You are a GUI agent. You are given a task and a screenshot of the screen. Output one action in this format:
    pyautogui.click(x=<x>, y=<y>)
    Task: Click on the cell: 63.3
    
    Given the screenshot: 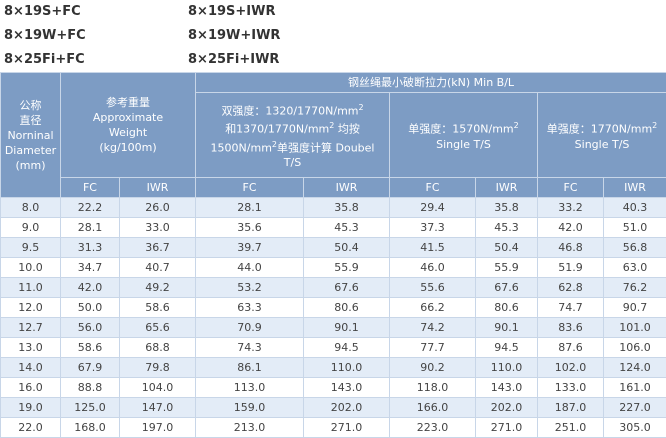 What is the action you would take?
    pyautogui.click(x=250, y=308)
    